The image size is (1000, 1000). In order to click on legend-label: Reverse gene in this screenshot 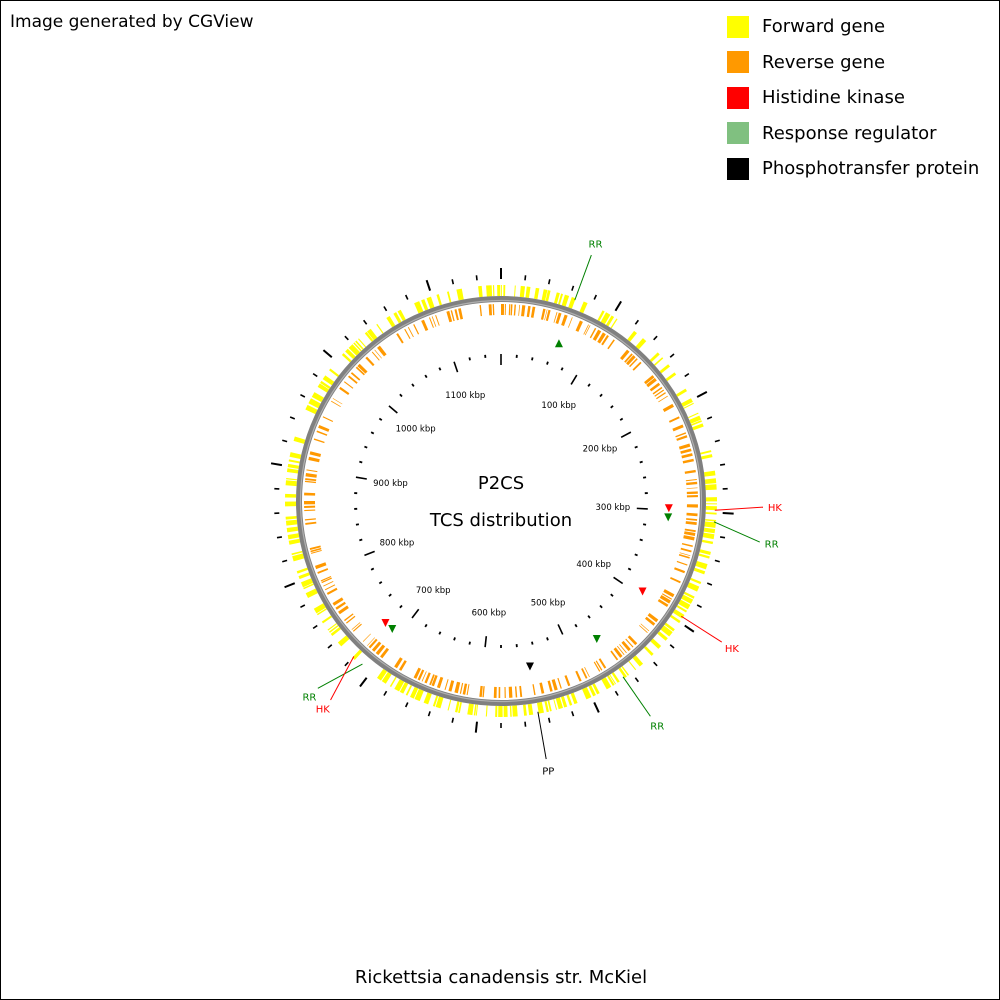, I will do `click(824, 62)`.